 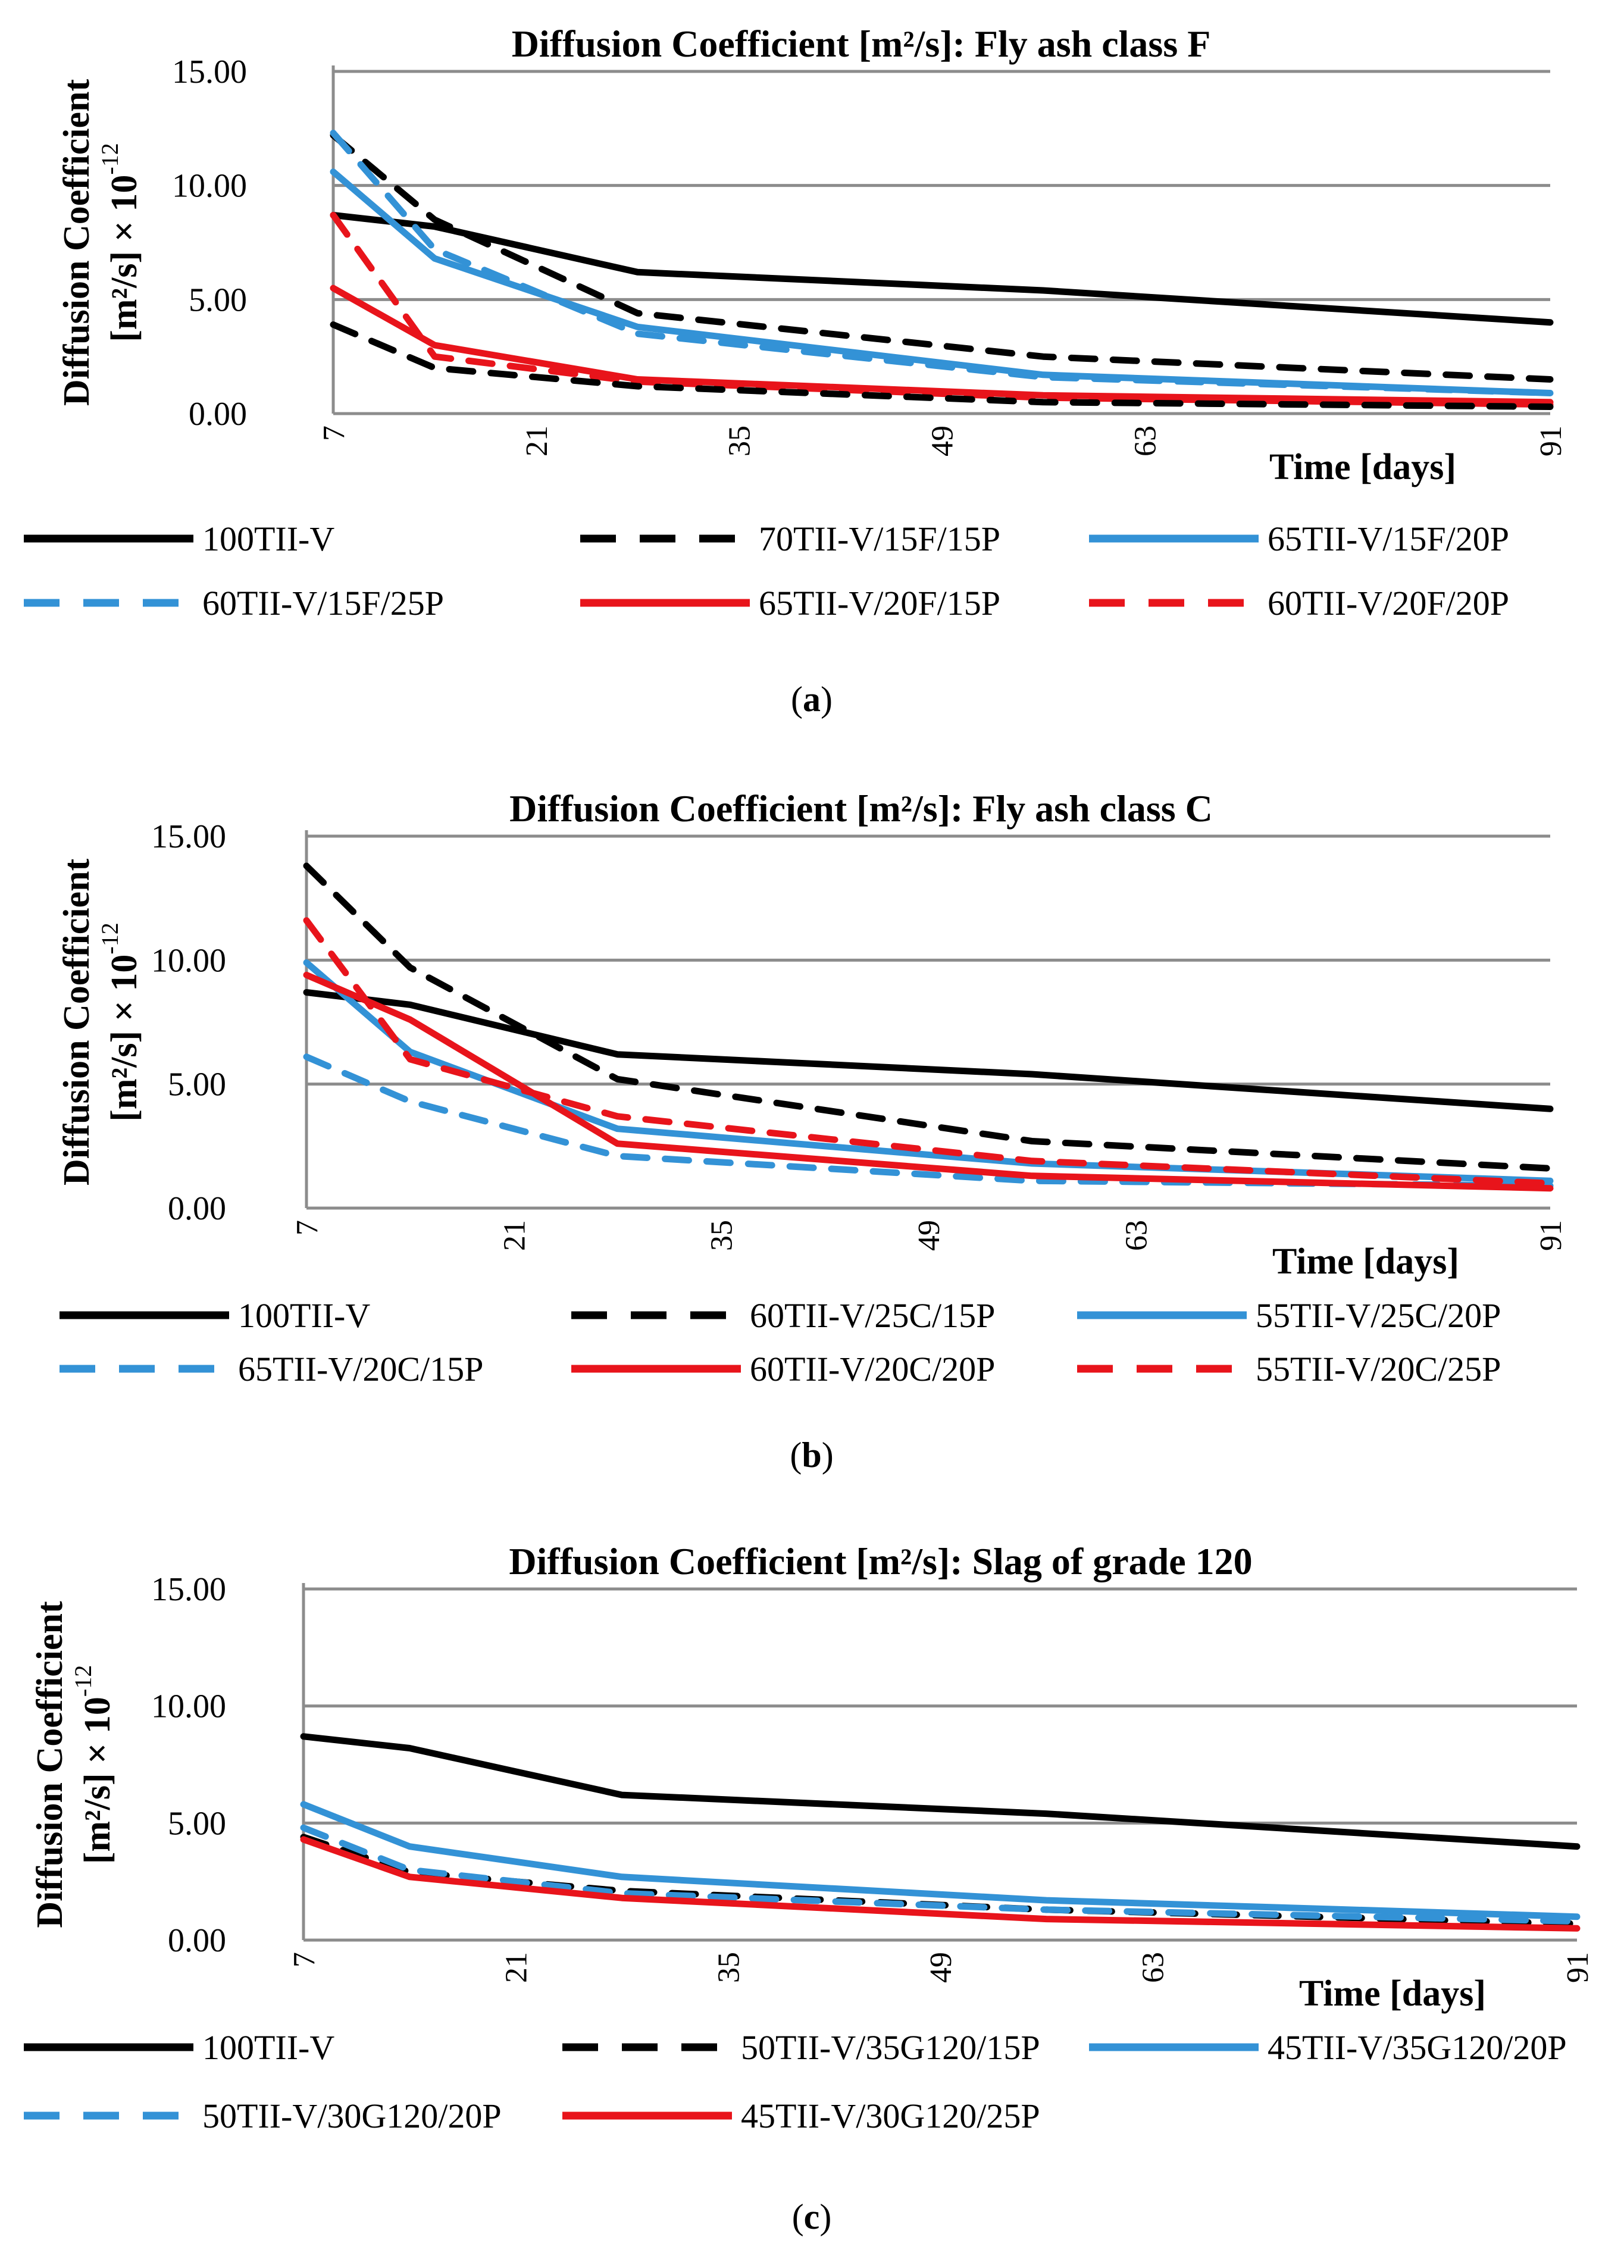 I want to click on series-line-60tii-v-20f-20p, so click(x=942, y=310).